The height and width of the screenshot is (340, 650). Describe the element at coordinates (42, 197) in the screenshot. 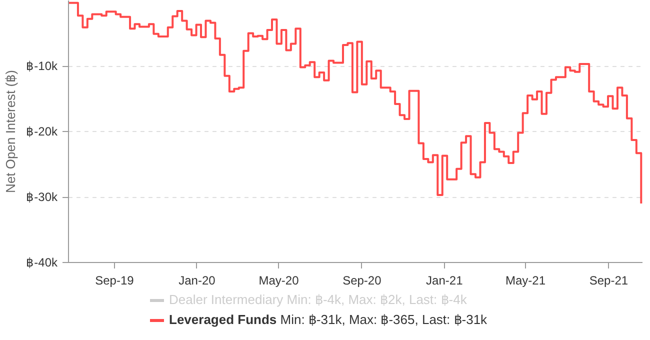

I see `y-tick-label: ฿-30k` at that location.